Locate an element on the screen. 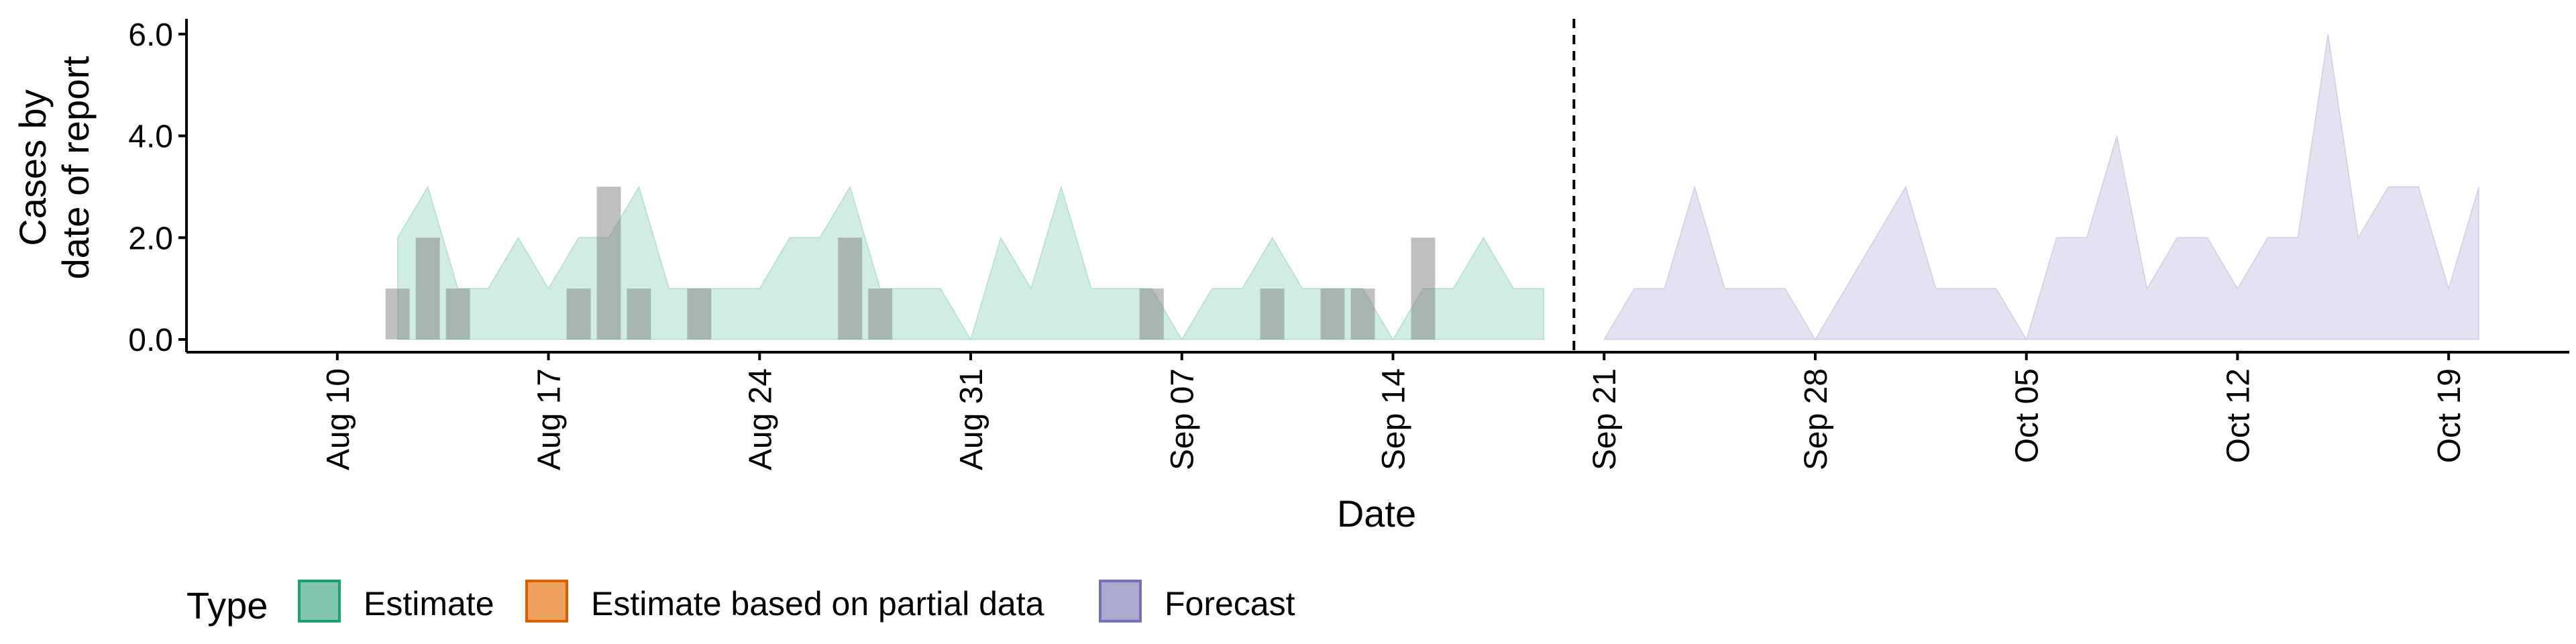  x-tick-label: Aug 17 is located at coordinates (550, 419).